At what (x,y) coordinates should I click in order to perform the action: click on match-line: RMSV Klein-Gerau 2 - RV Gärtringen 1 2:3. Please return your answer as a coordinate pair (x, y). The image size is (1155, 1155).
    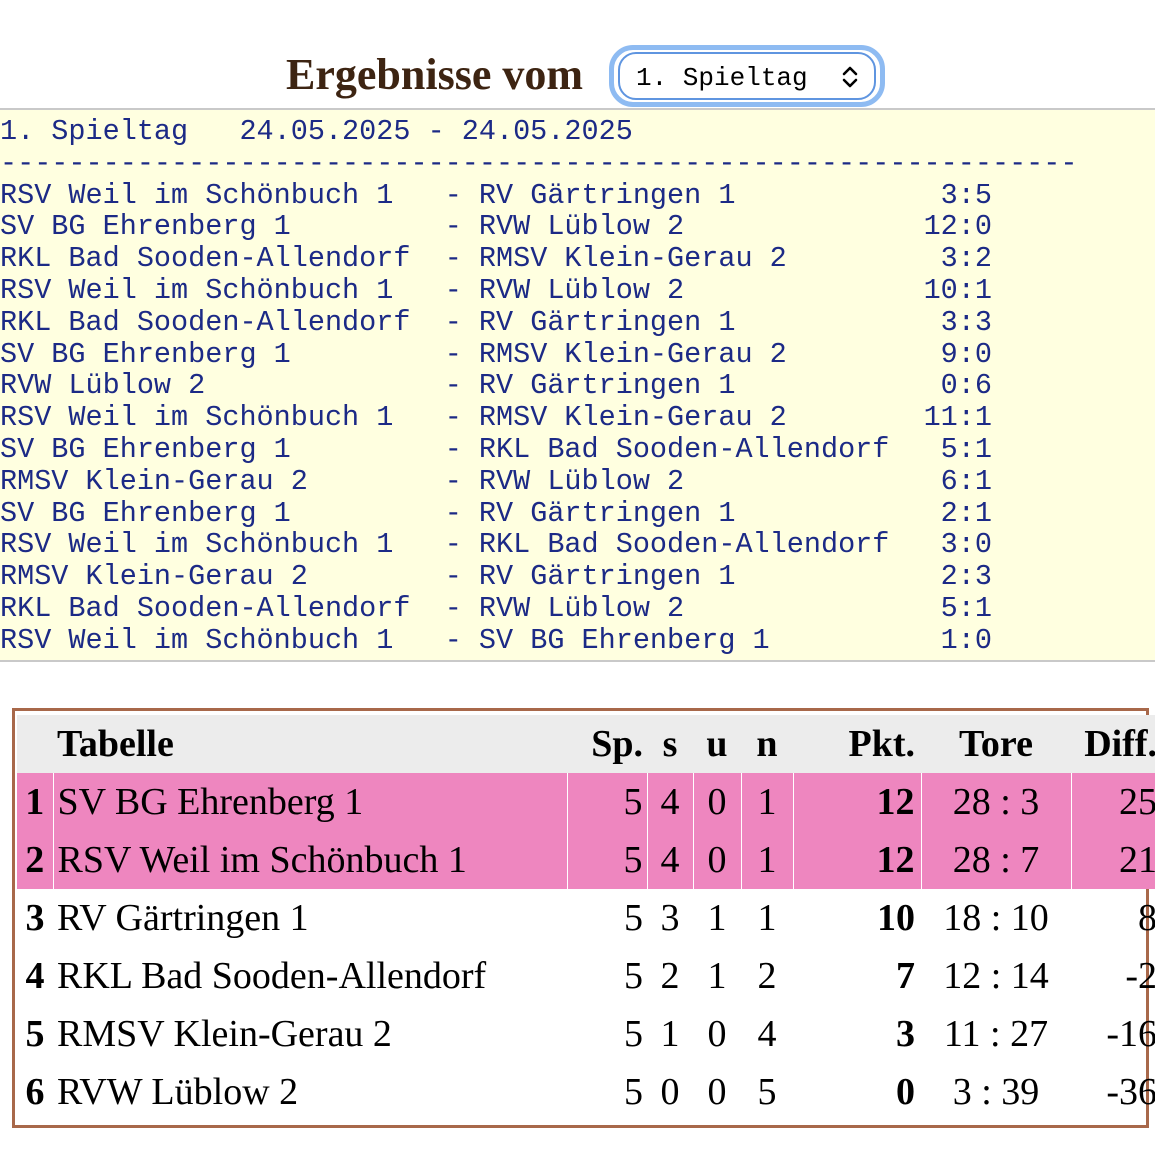
    Looking at the image, I should click on (496, 576).